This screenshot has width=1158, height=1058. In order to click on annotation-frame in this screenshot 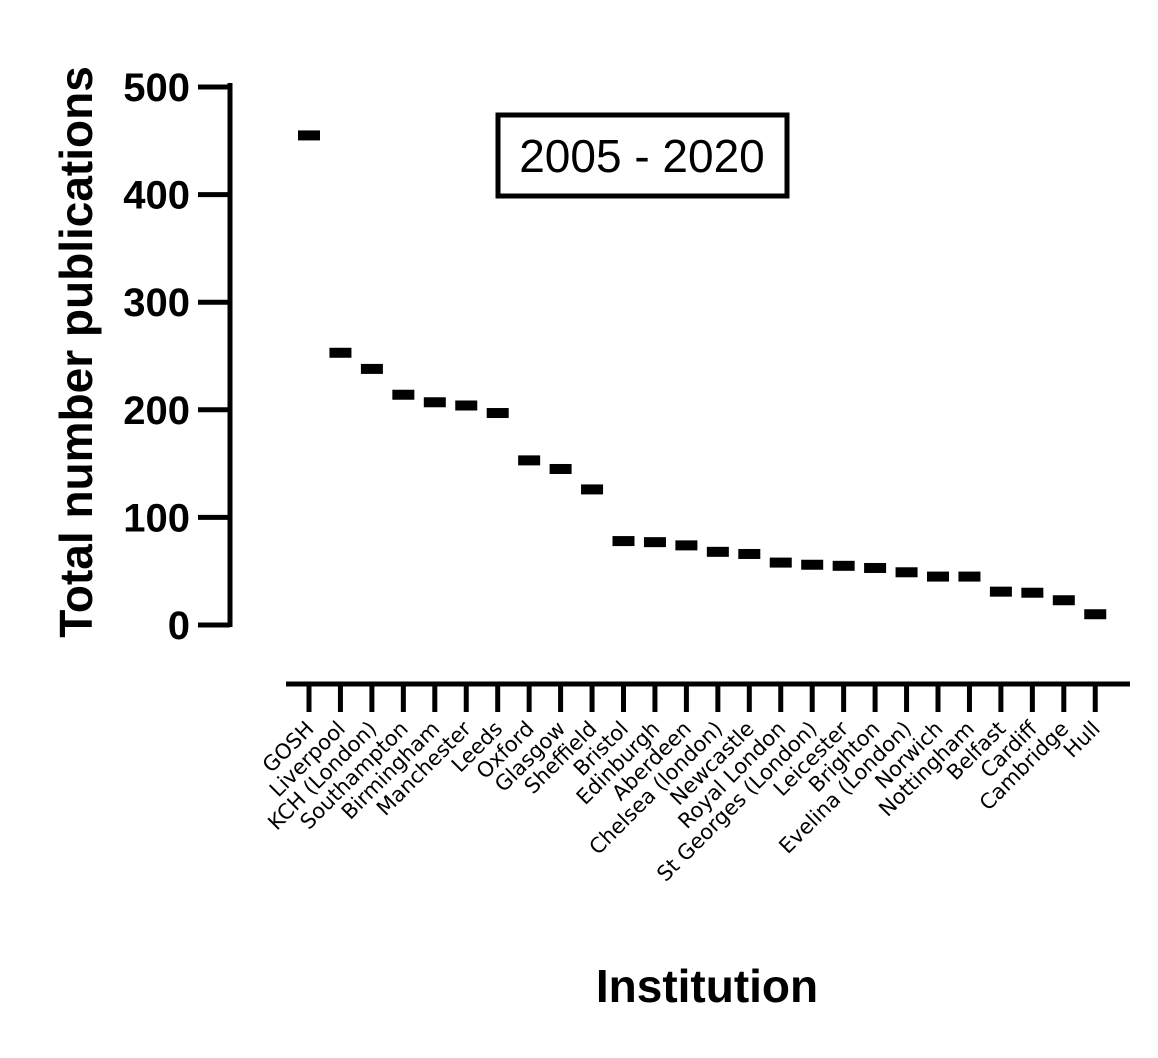, I will do `click(642, 155)`.